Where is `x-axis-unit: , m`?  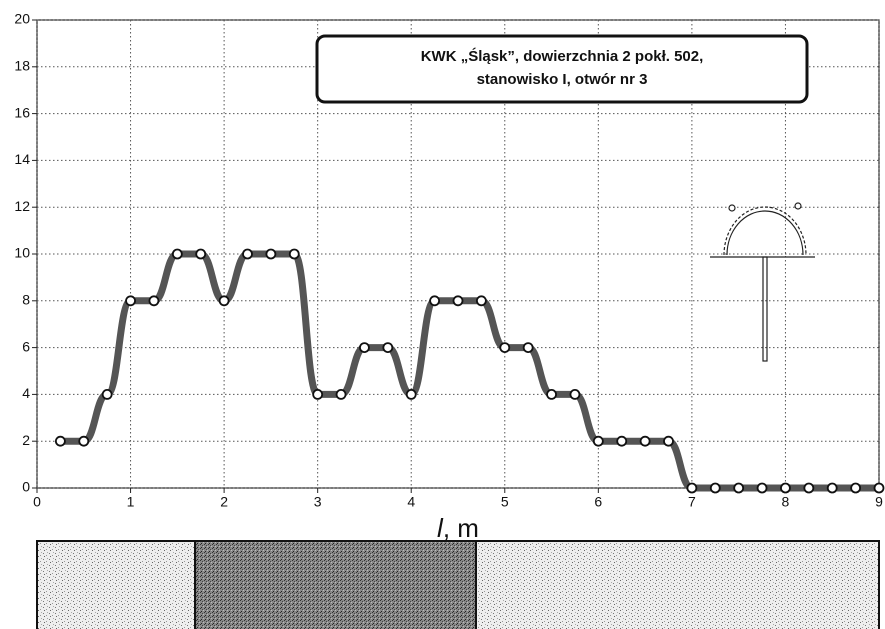 x-axis-unit: , m is located at coordinates (461, 528).